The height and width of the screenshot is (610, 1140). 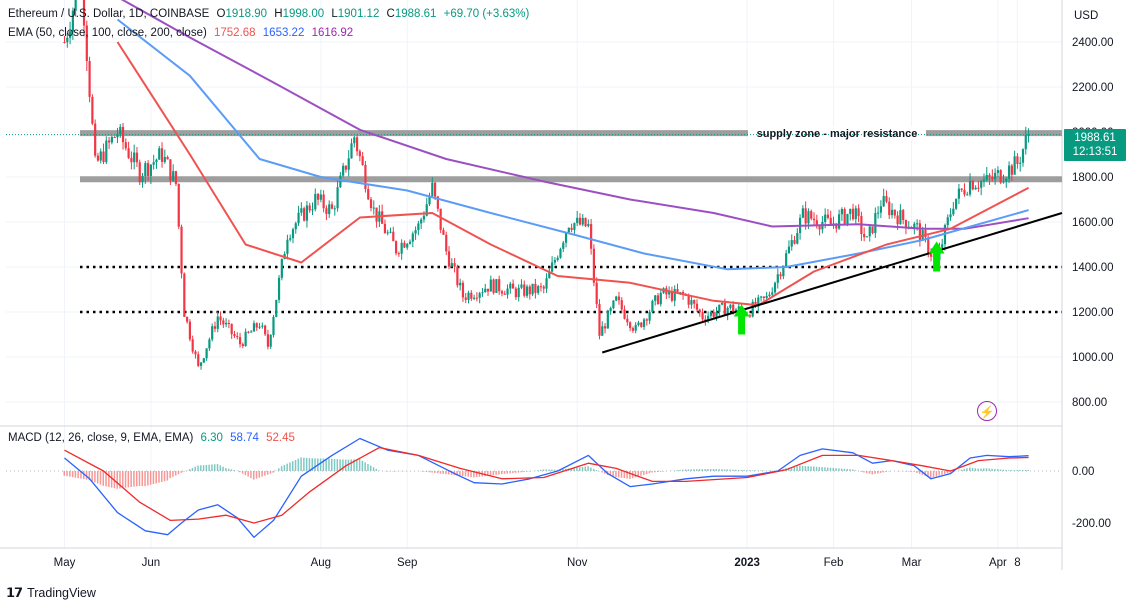 I want to click on ema-title: EMA (50, close, 100, close, 200, close), so click(x=107, y=33).